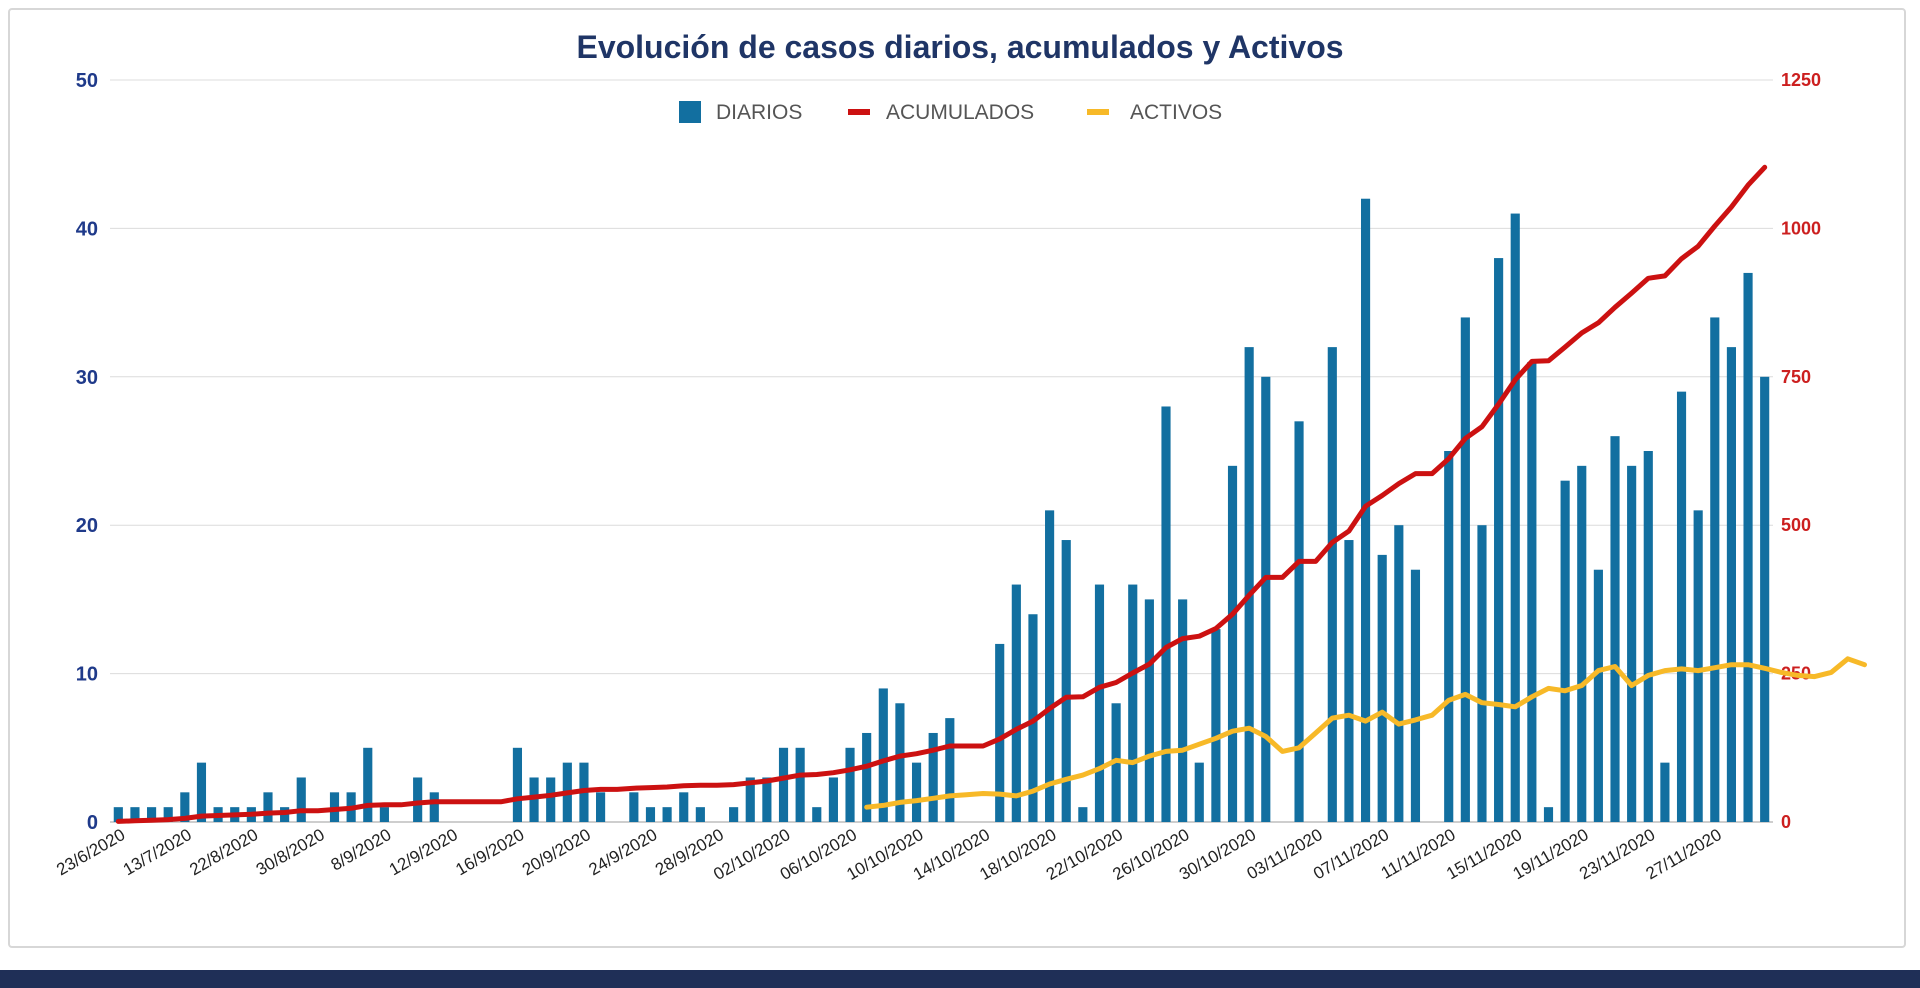 The width and height of the screenshot is (1920, 988). Describe the element at coordinates (1551, 854) in the screenshot. I see `x-tick-label: 19/11/2020` at that location.